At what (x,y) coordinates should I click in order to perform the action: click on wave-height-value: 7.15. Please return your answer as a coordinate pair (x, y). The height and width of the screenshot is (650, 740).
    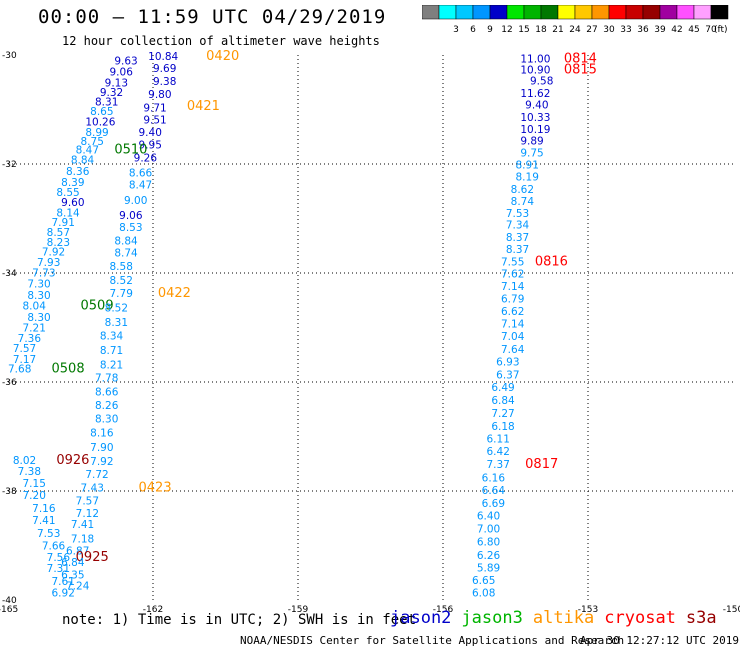
    Looking at the image, I should click on (34, 484).